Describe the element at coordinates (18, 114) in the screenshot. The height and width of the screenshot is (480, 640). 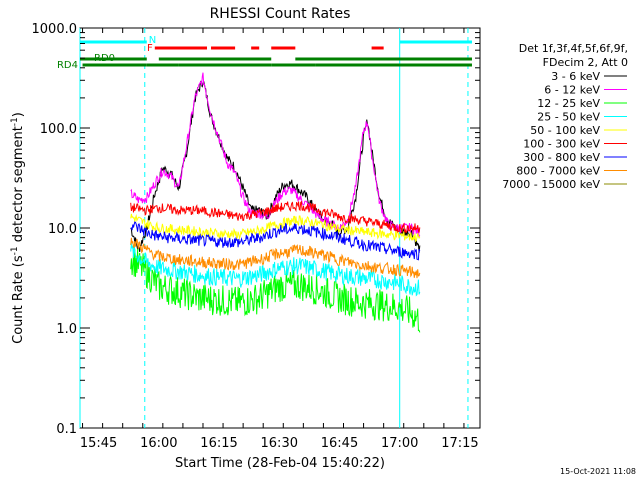
I see `y-axis-label-part-3: )` at that location.